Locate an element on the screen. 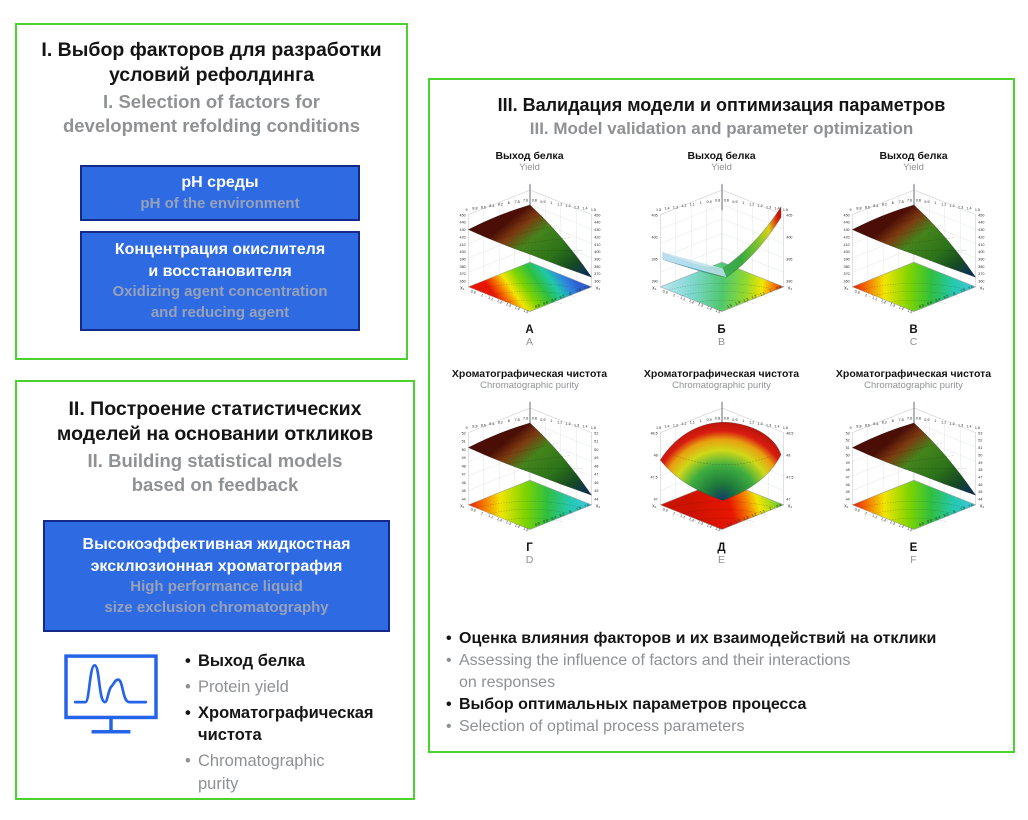 The image size is (1028, 820). bullet-optimal-params-en: Selection of optimal process parameters is located at coordinates (724, 727).